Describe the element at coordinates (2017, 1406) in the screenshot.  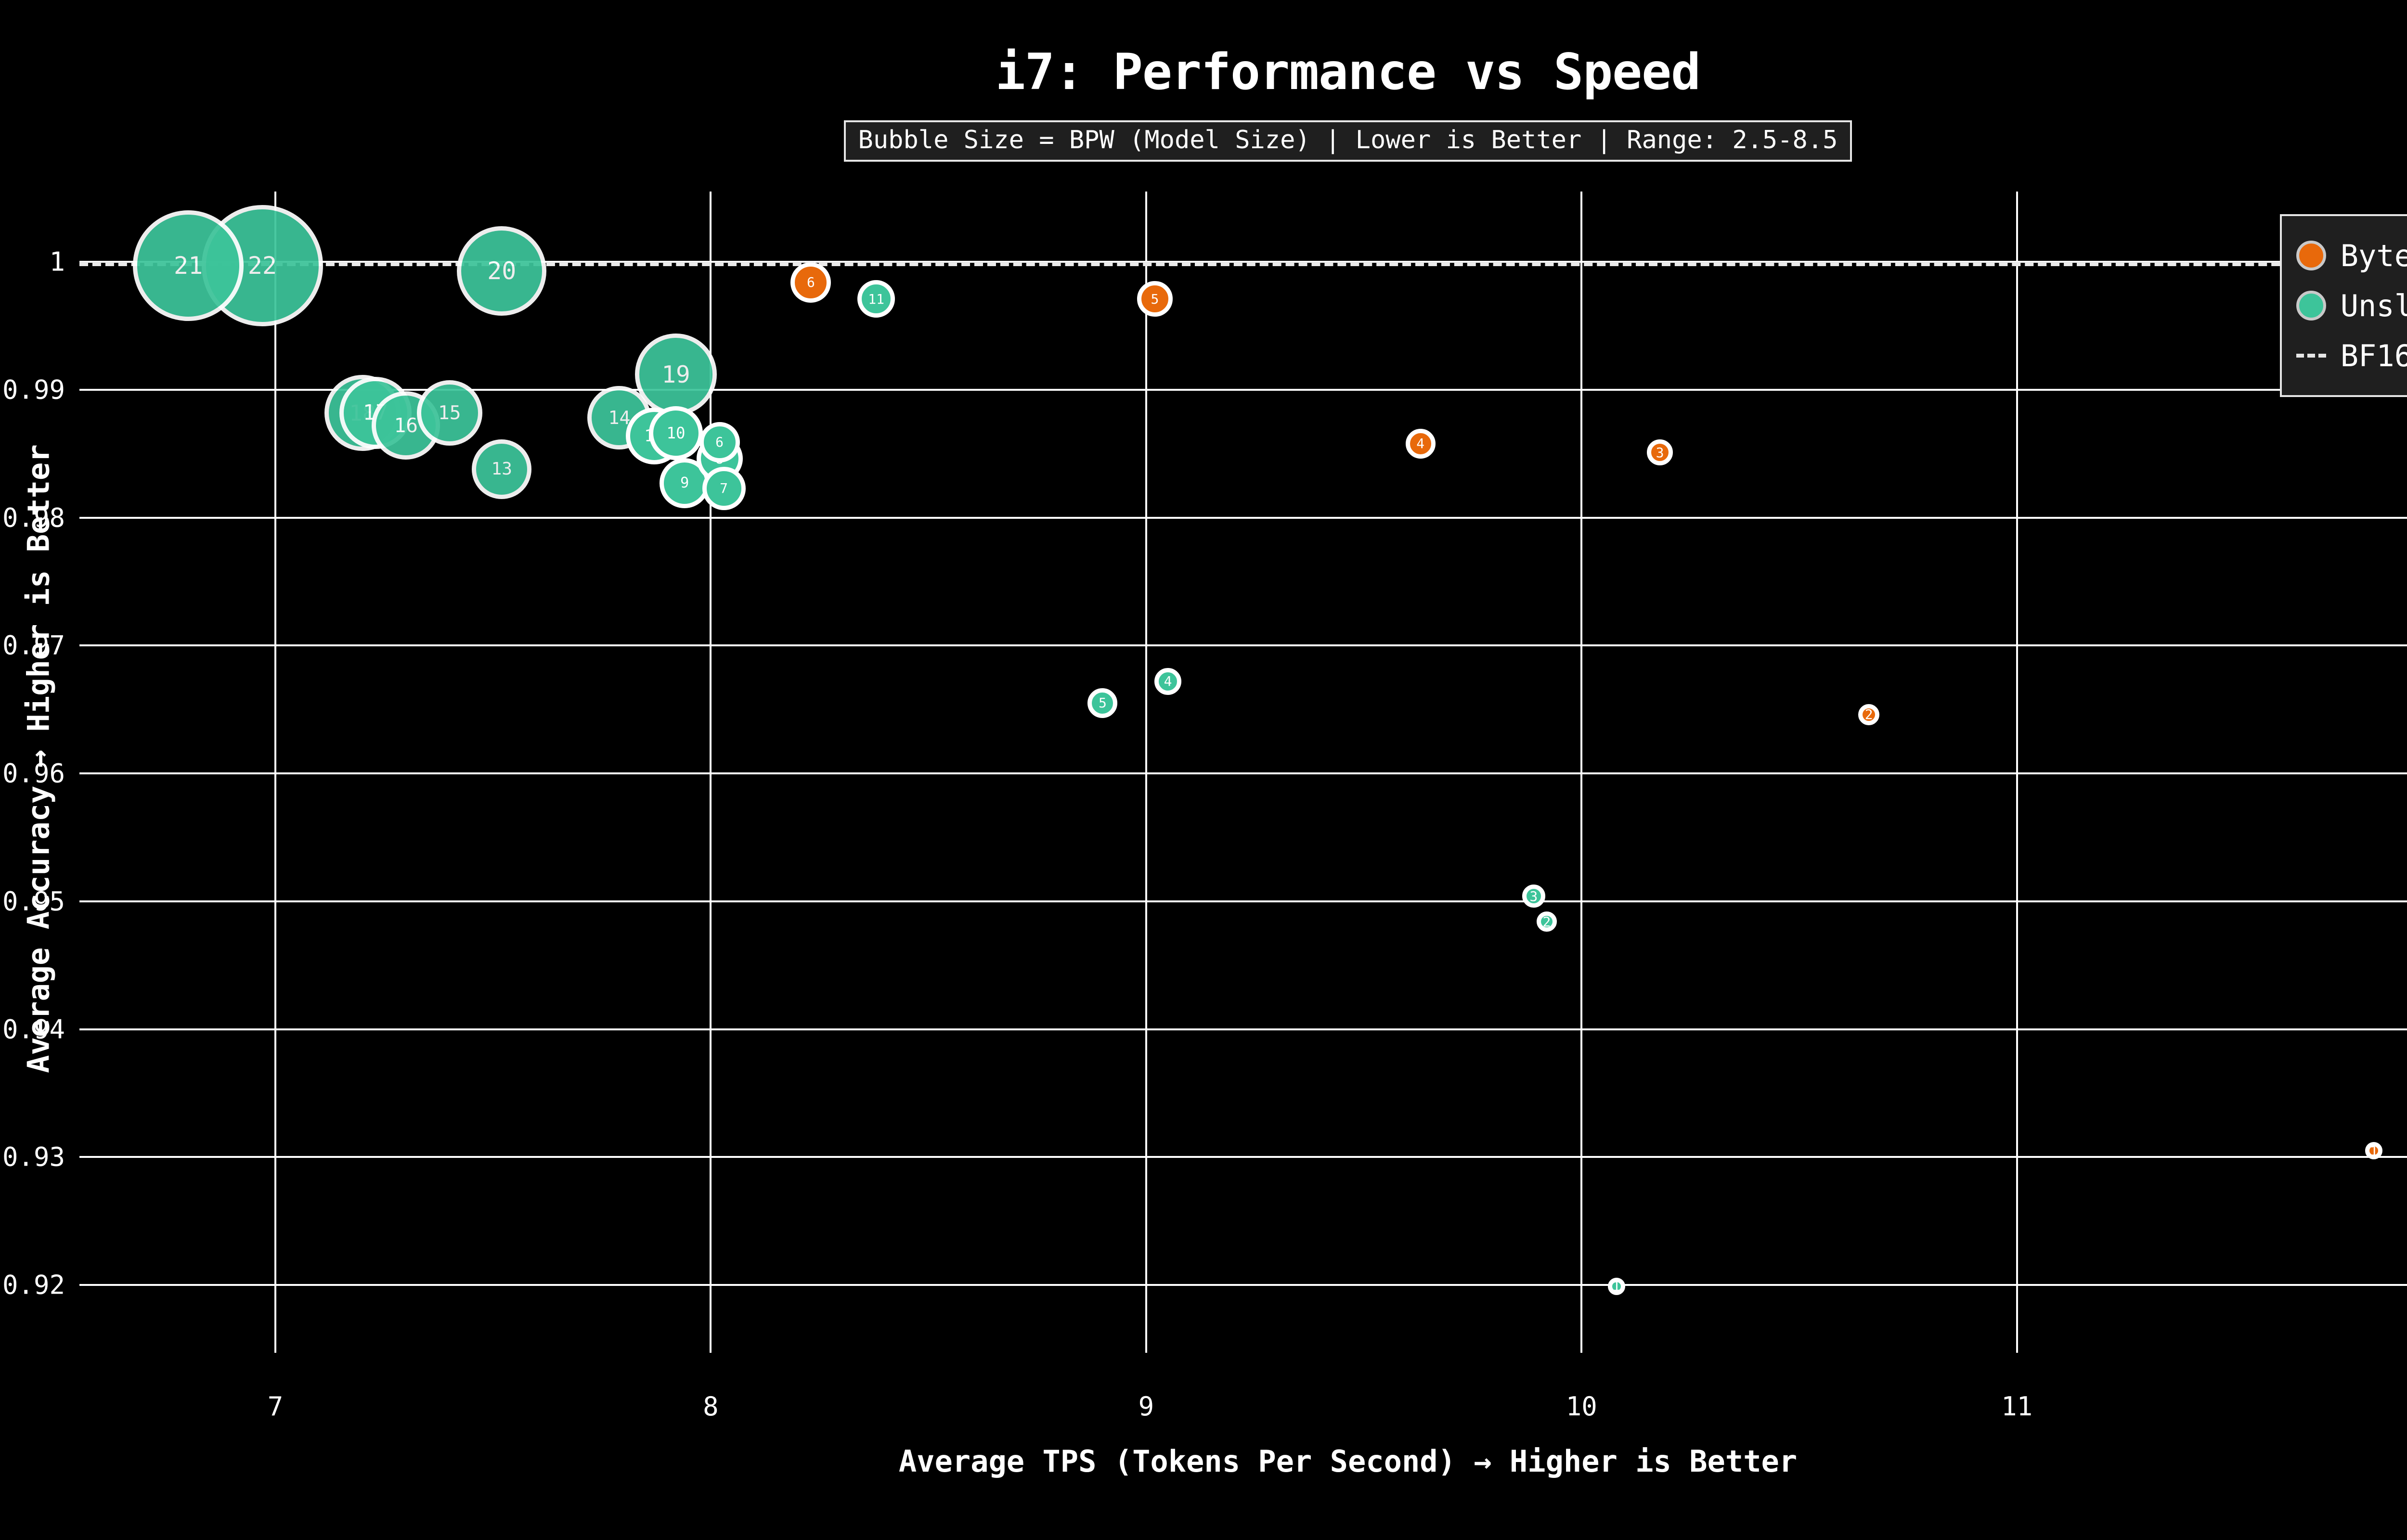
I see `x-axis-tick-label: 11` at that location.